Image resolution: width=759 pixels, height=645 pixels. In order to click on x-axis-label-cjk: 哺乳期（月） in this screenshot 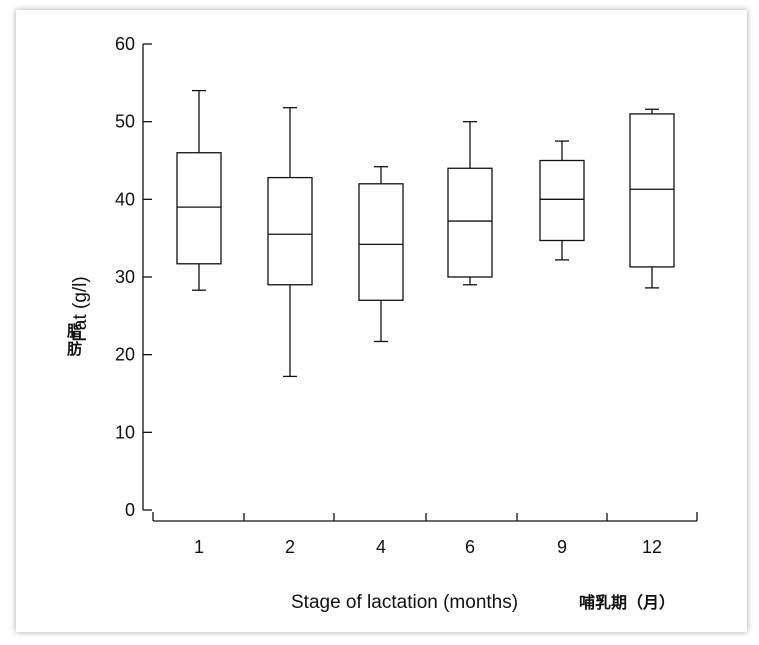, I will do `click(627, 602)`.